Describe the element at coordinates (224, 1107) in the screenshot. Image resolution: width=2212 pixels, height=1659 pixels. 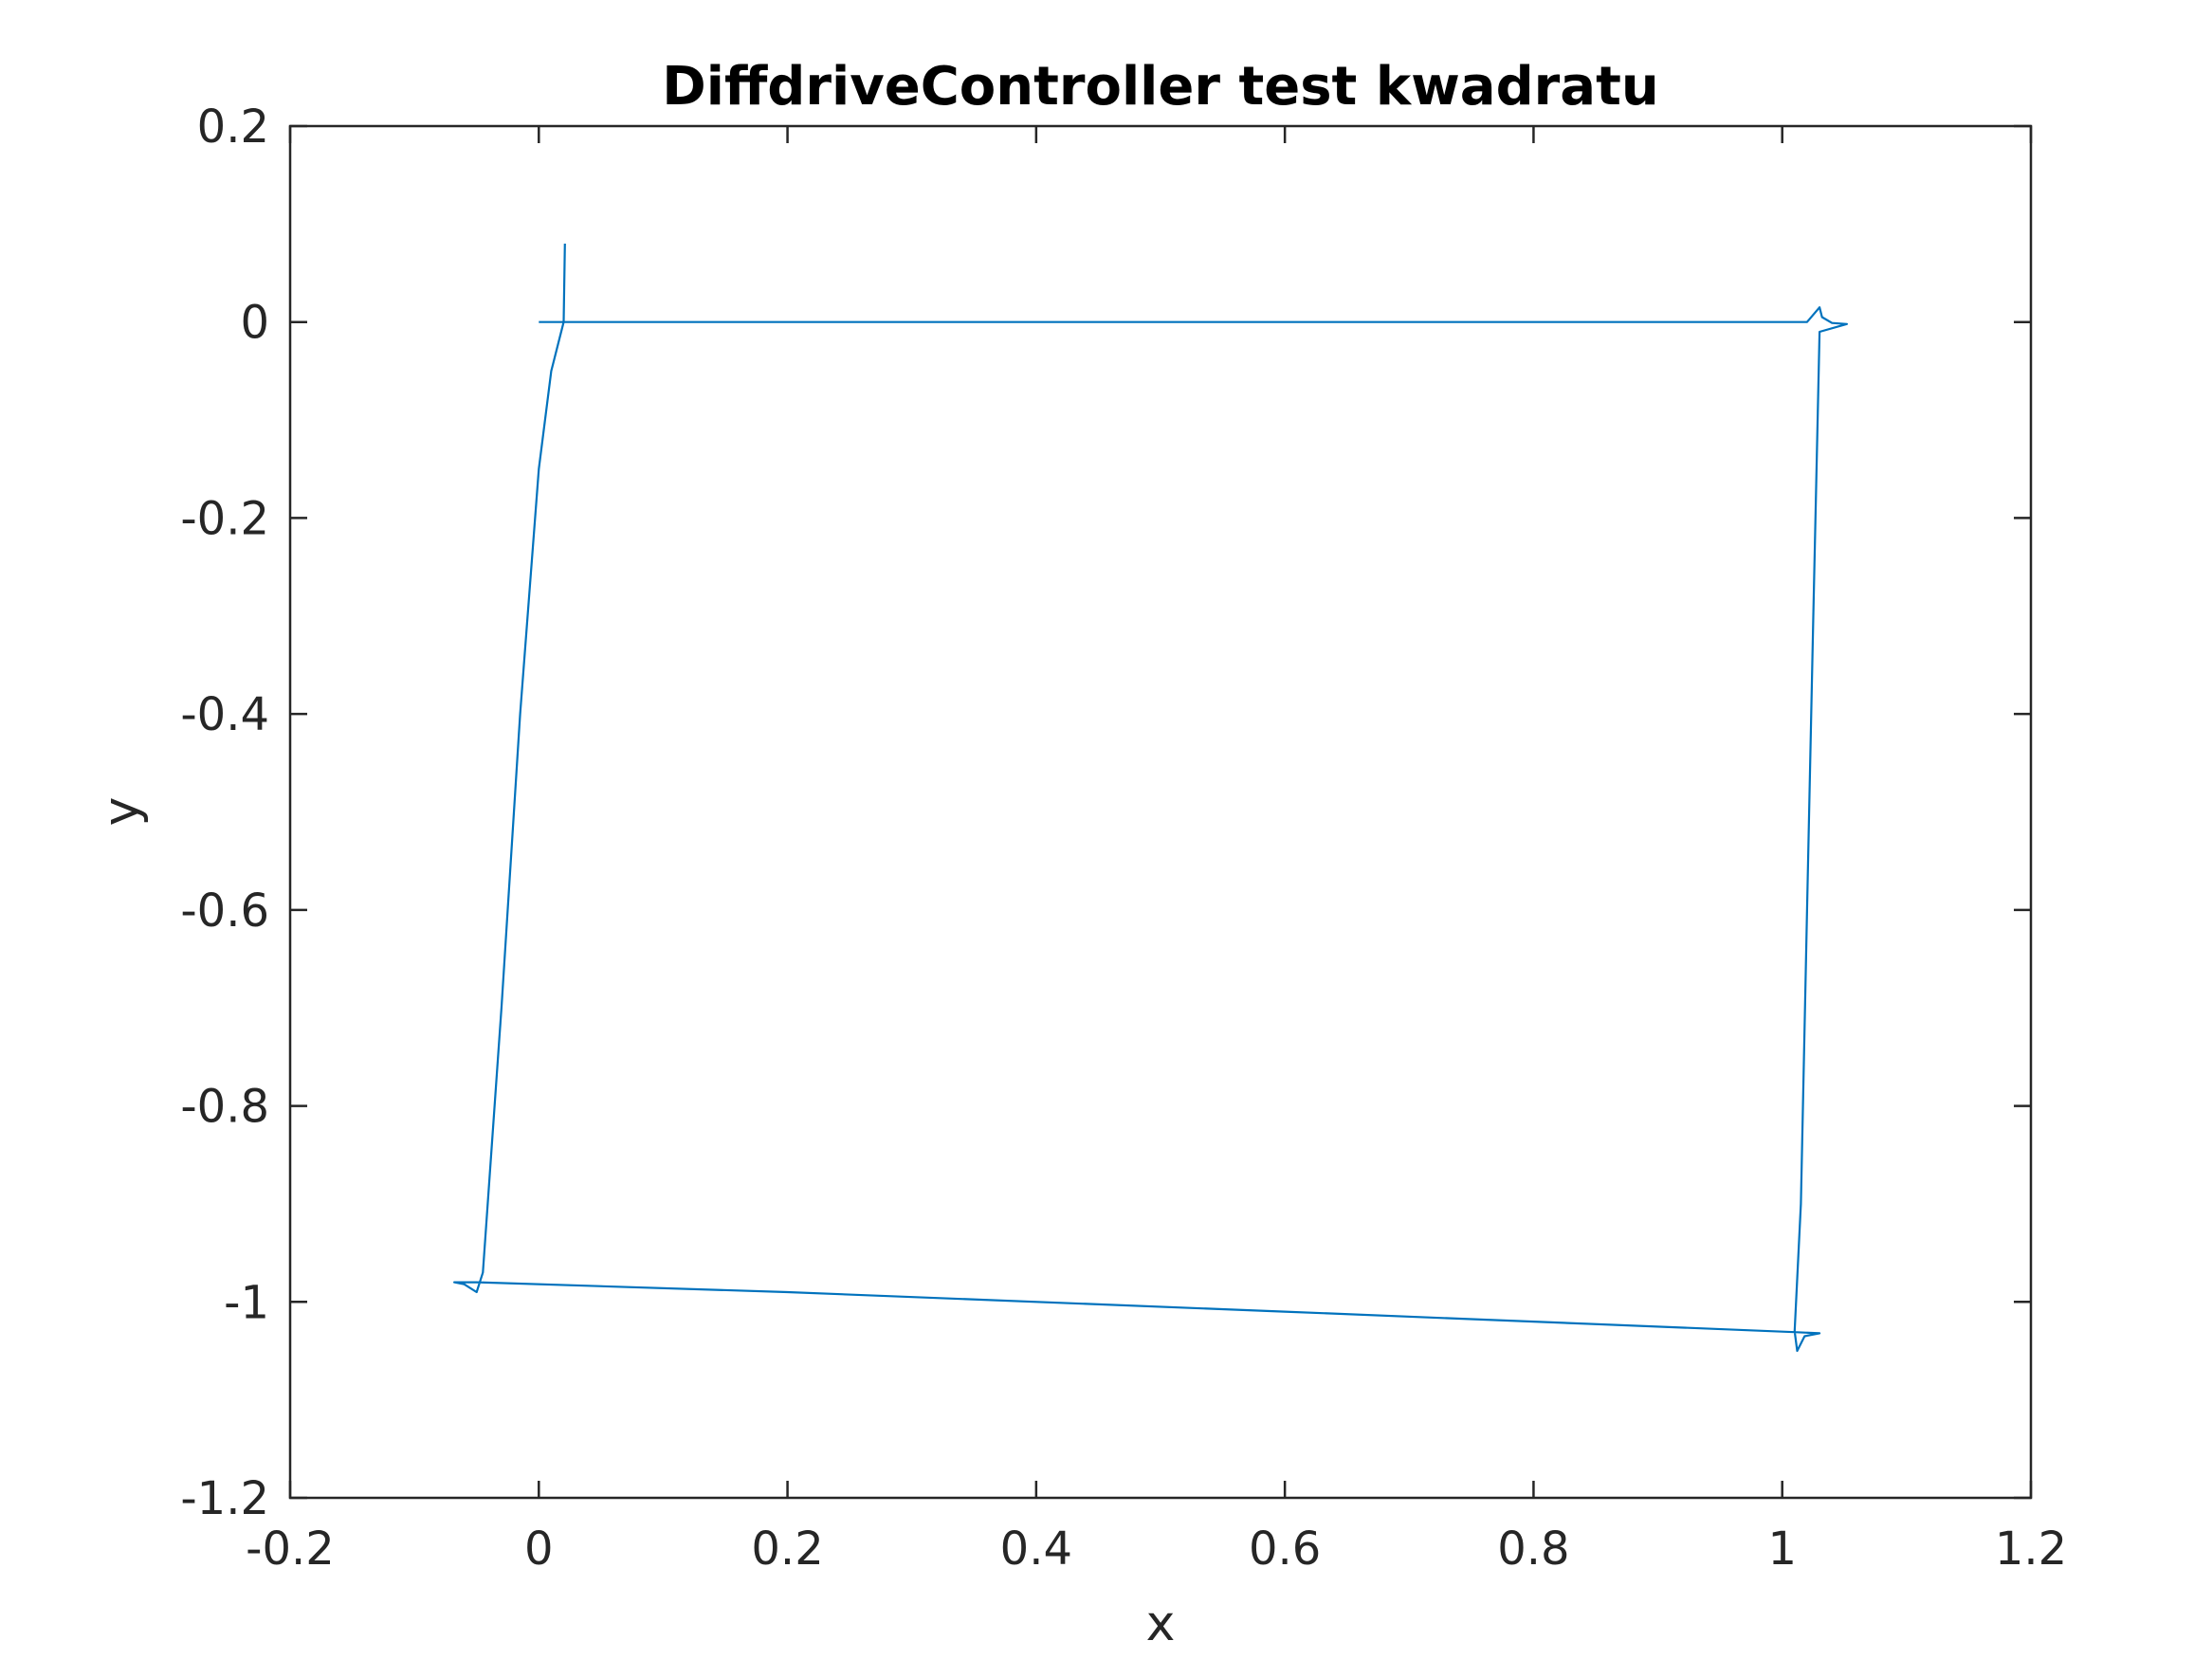
I see `y-tick-label: -0.8` at that location.